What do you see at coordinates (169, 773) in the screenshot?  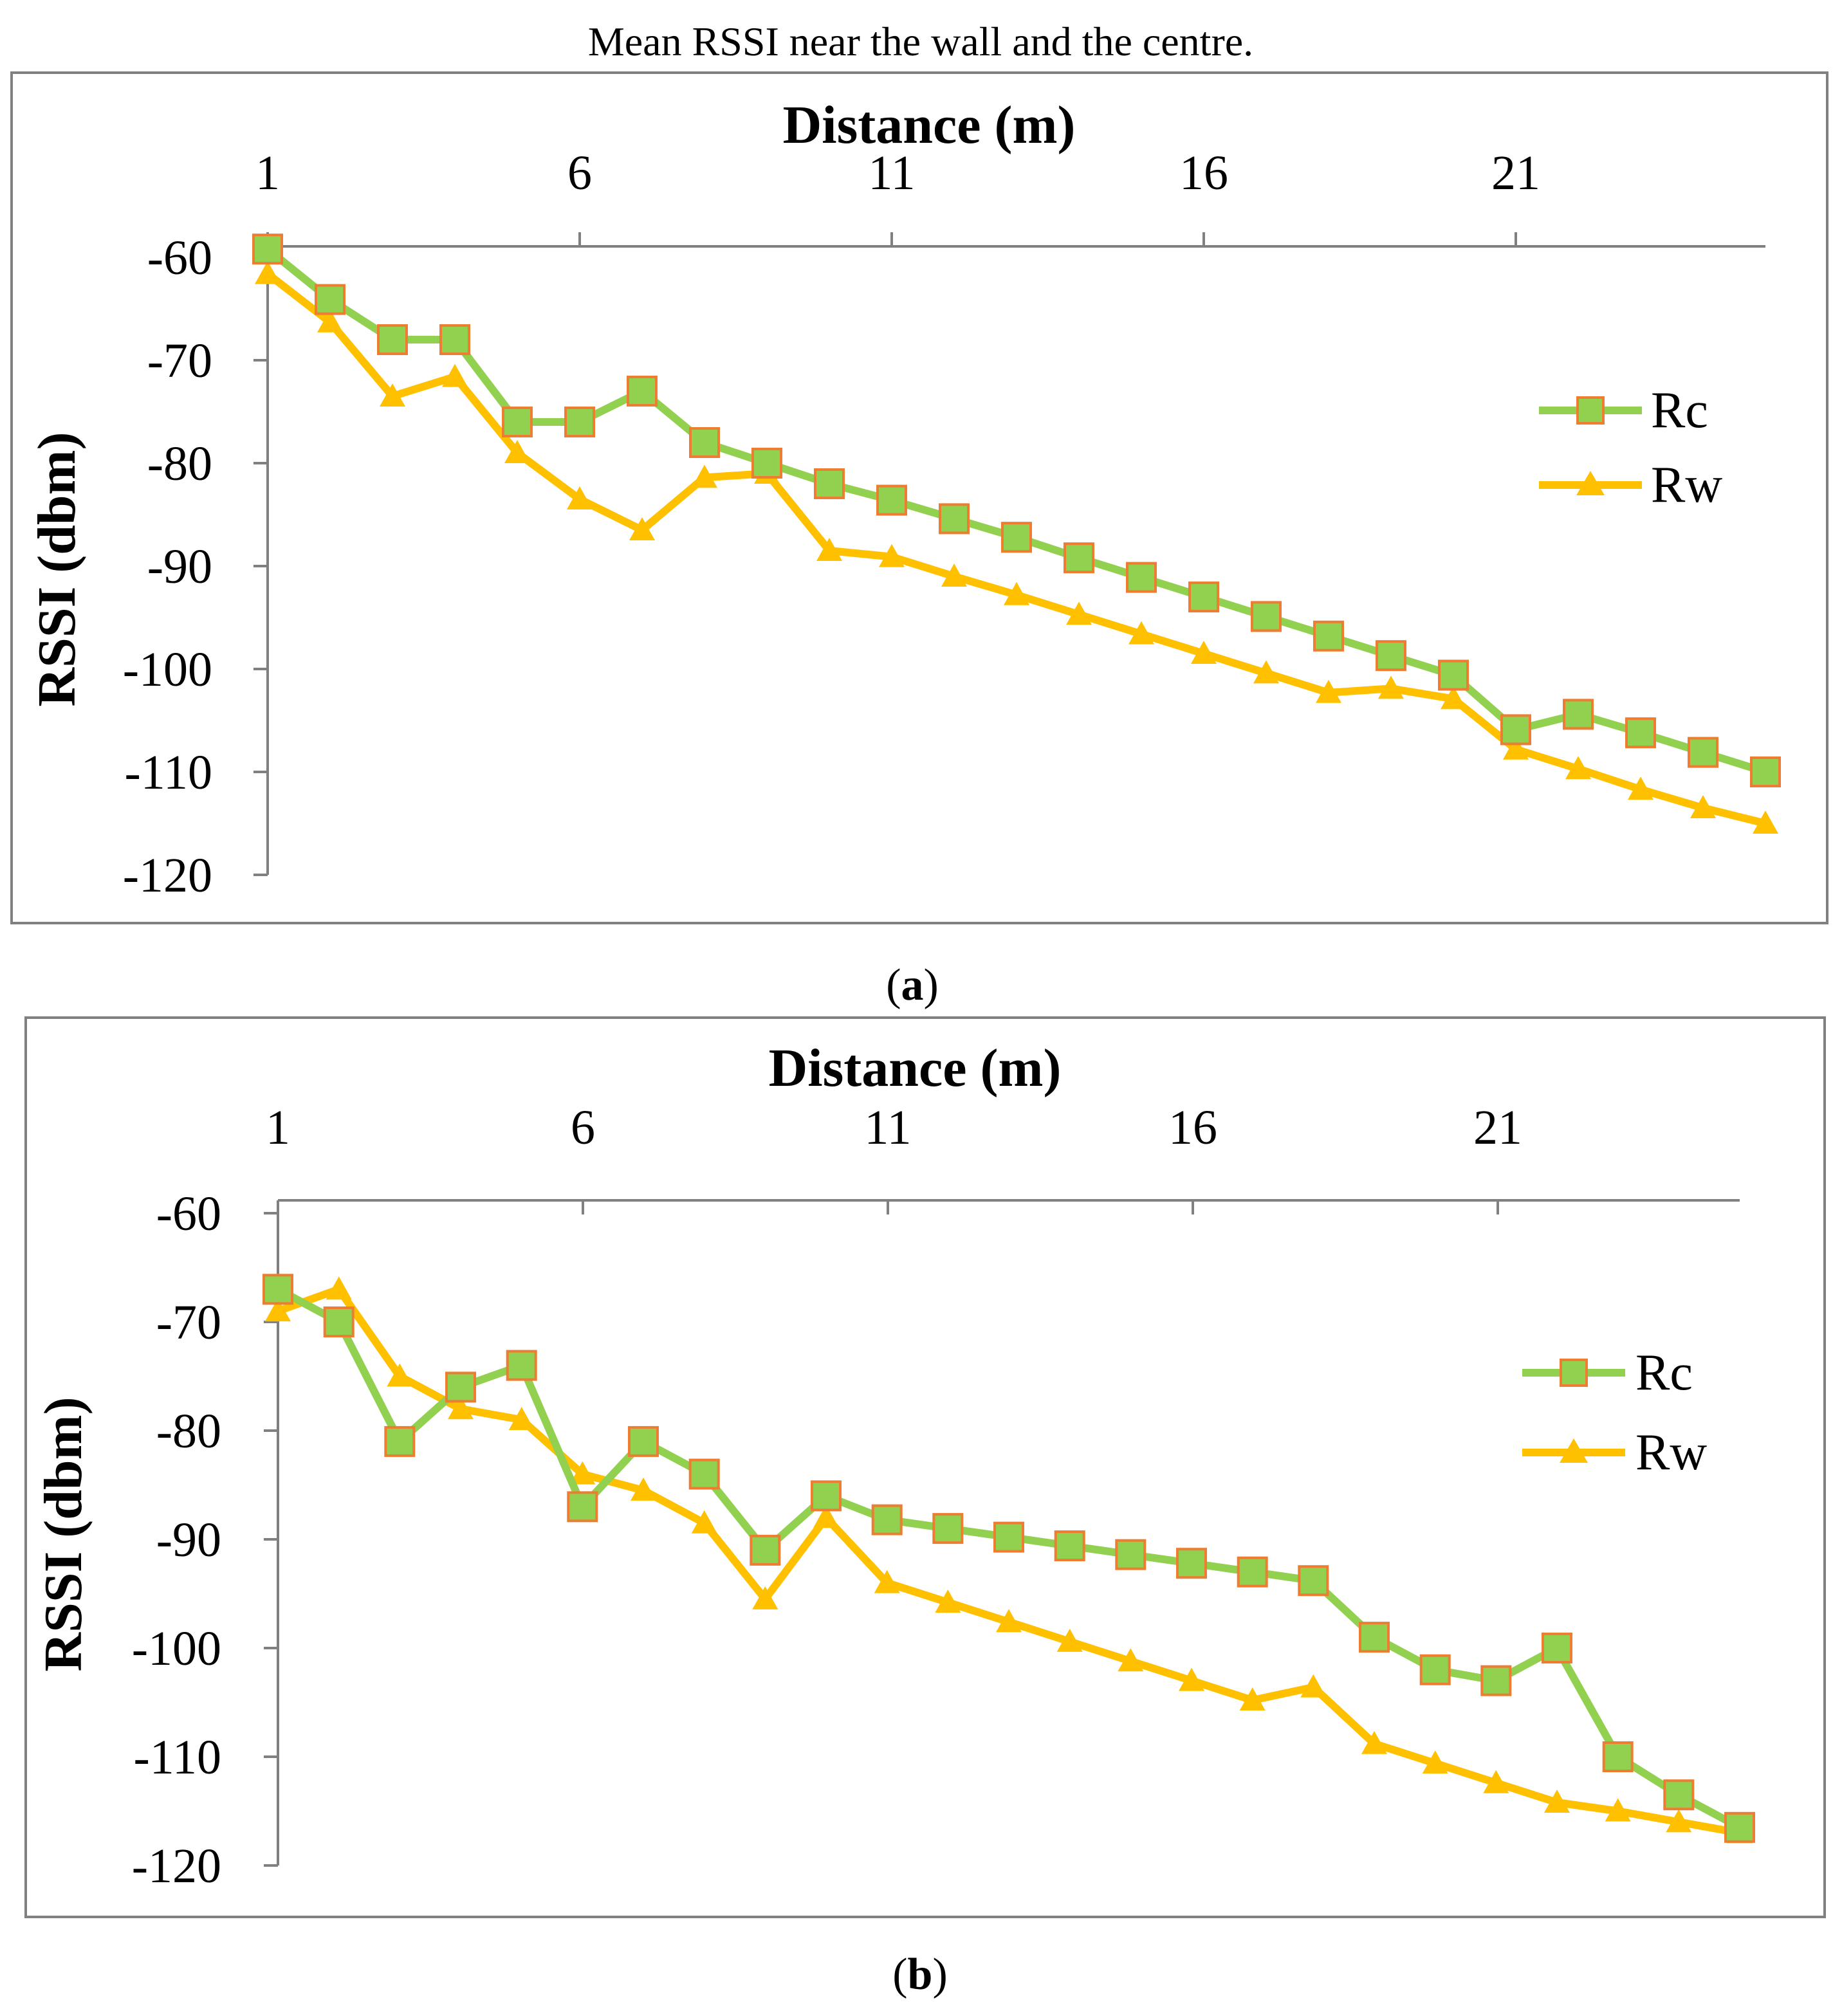 I see `y-tick-label-a-110: -110` at bounding box center [169, 773].